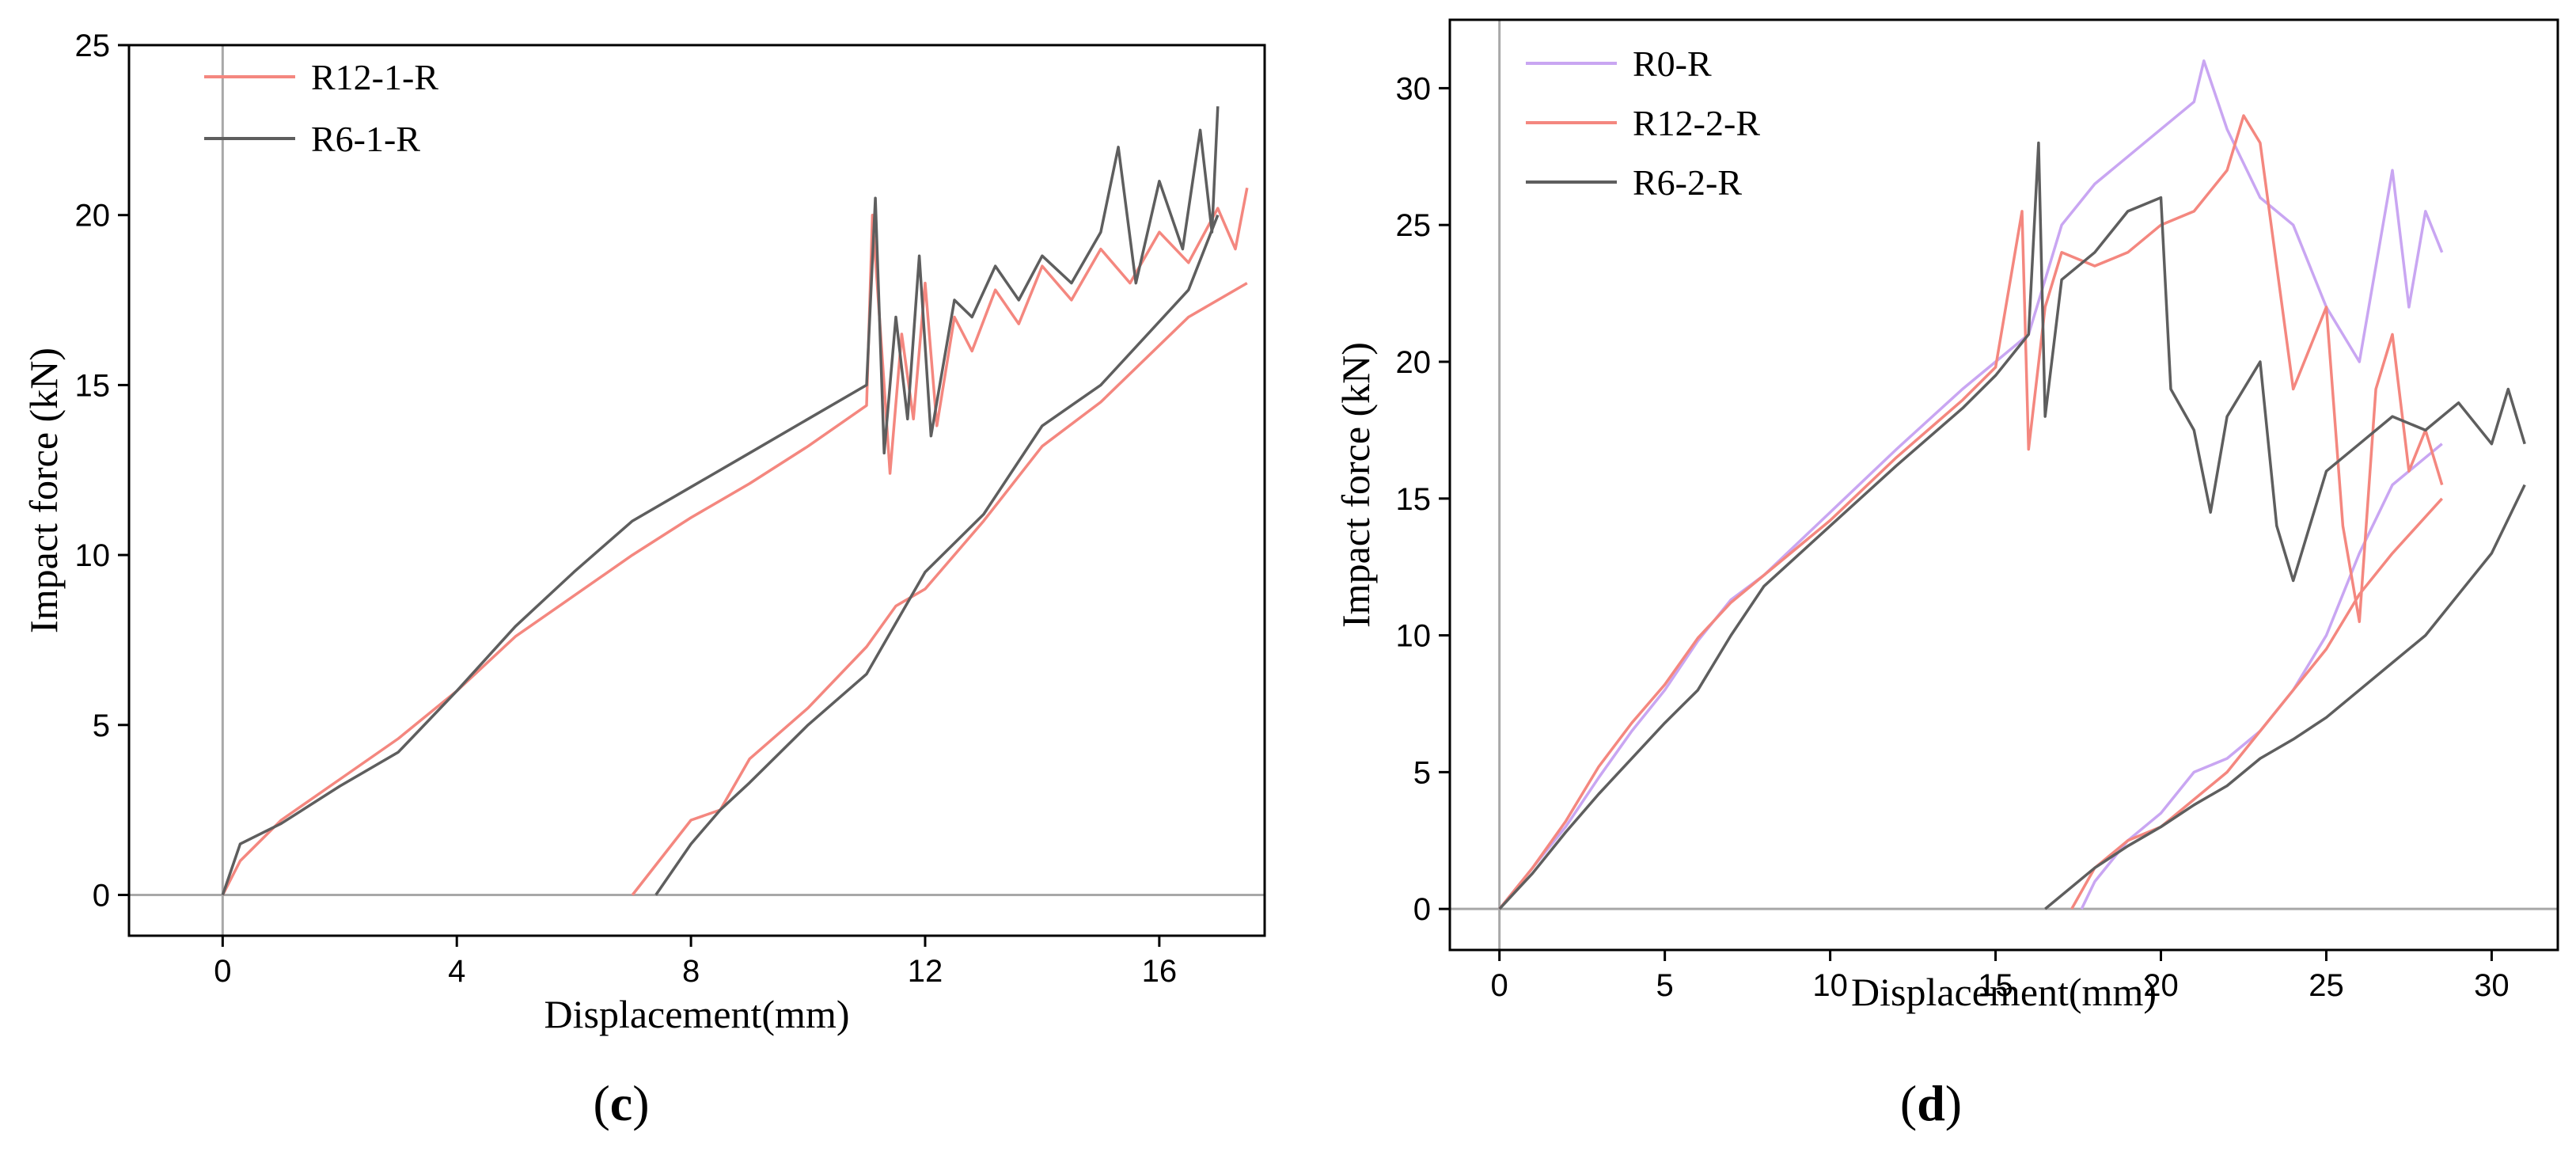  I want to click on x-tick-label: 16, so click(1160, 971).